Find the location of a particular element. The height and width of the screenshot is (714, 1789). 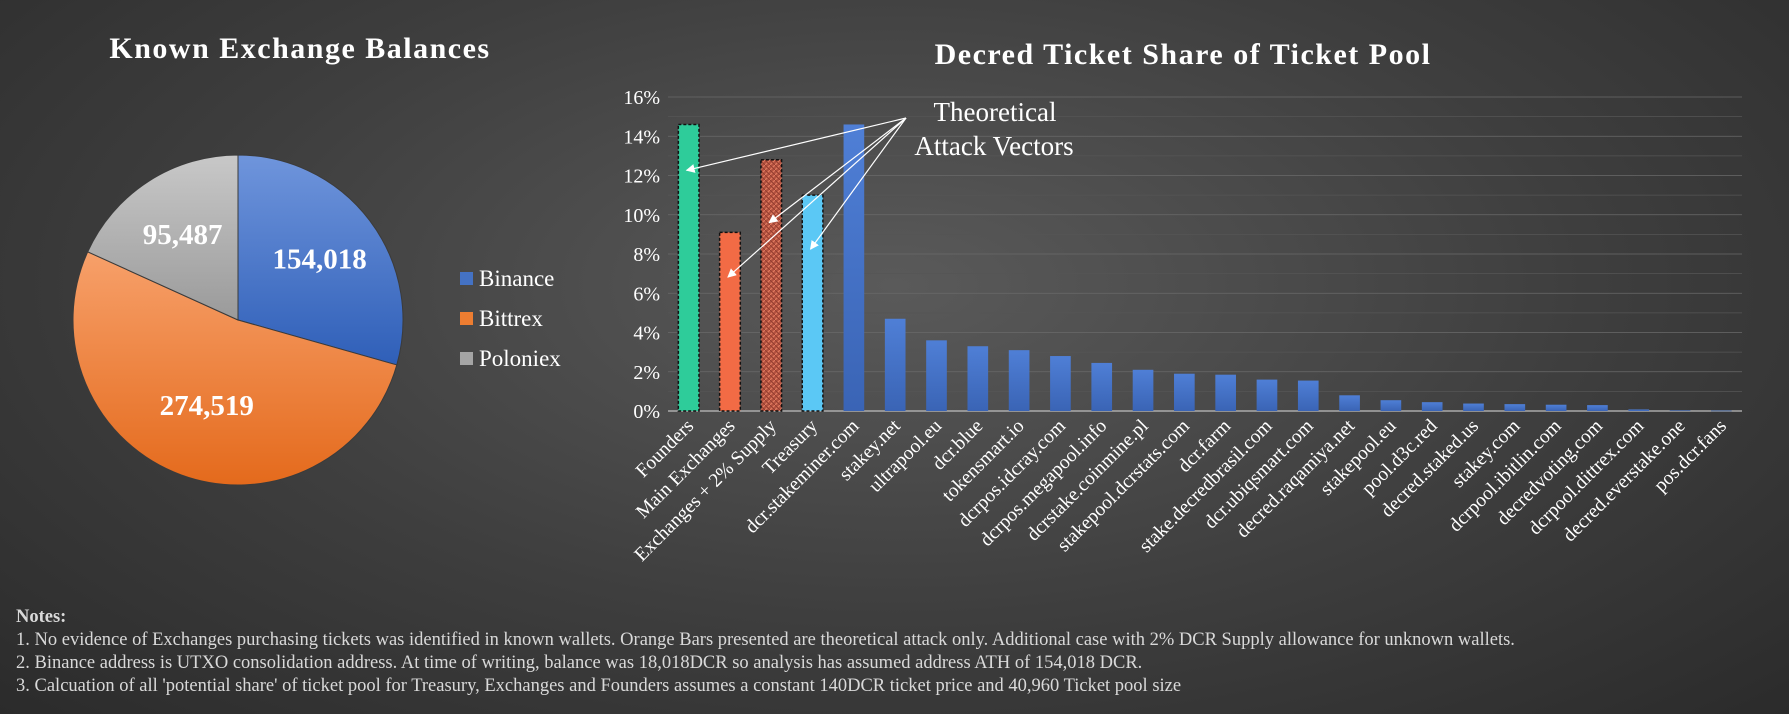

notes-title: Notes: is located at coordinates (41, 617).